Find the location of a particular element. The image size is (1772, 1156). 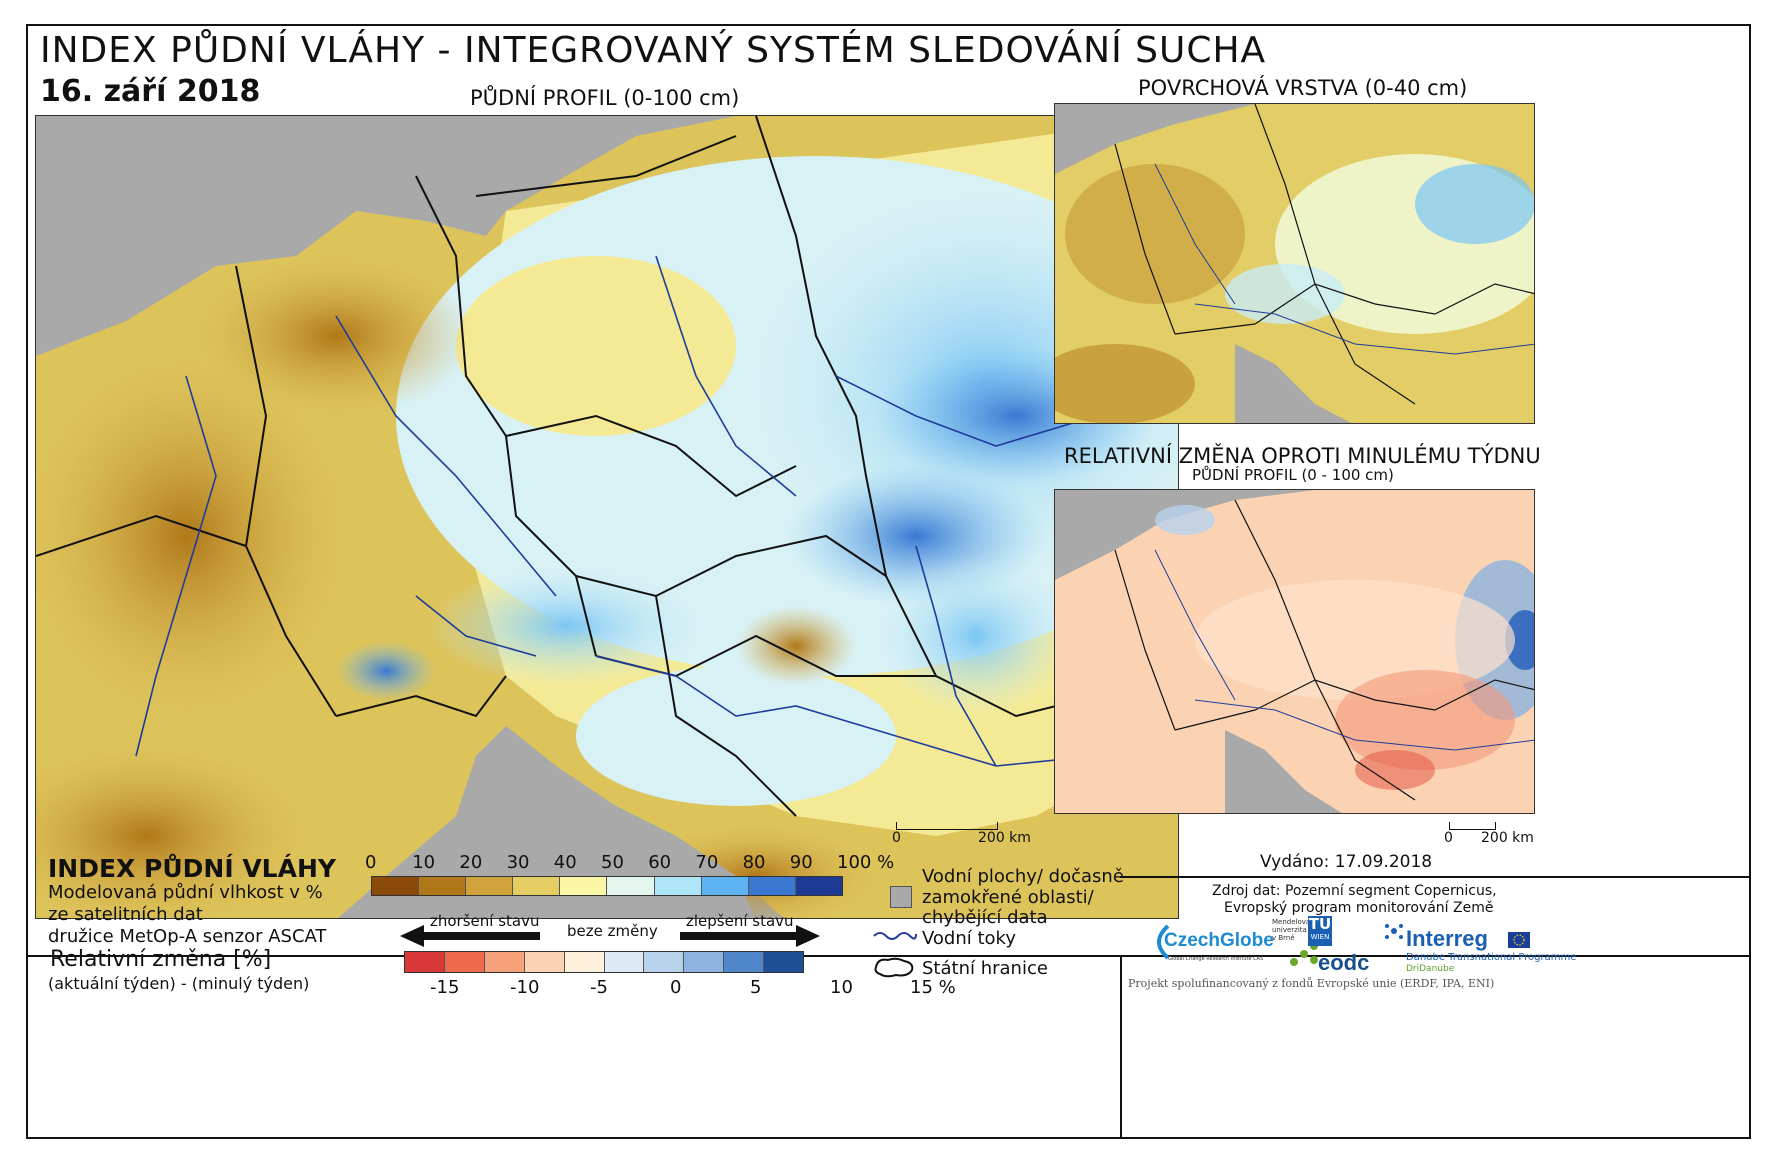

change-tick-label: 0 is located at coordinates (676, 987).